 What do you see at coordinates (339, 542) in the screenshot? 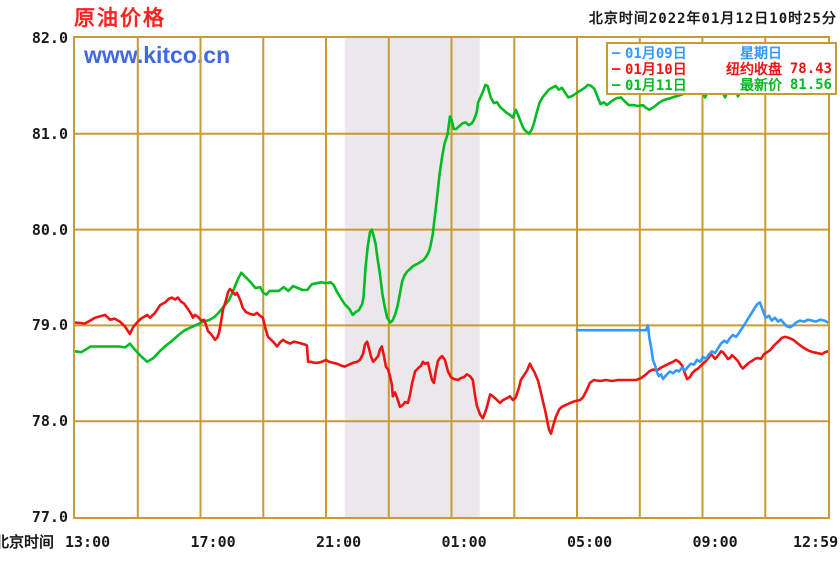
I see `x-tick-label: 21:00` at bounding box center [339, 542].